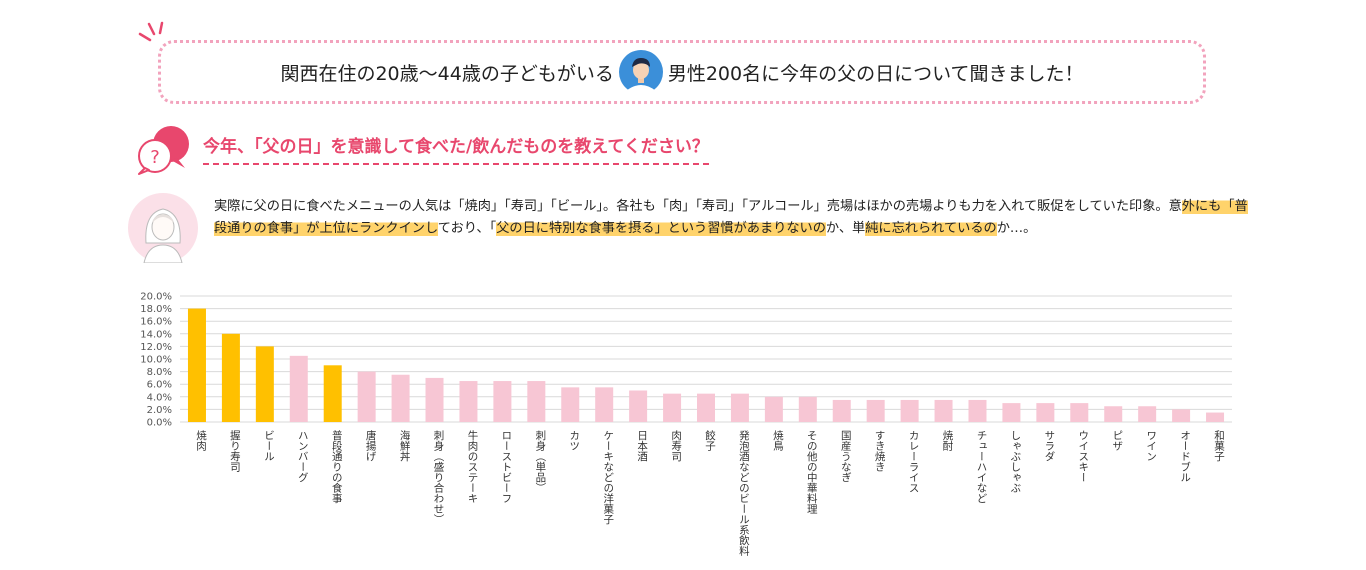 This screenshot has width=1366, height=570. What do you see at coordinates (156, 334) in the screenshot?
I see `y-tick-label: 14.0%` at bounding box center [156, 334].